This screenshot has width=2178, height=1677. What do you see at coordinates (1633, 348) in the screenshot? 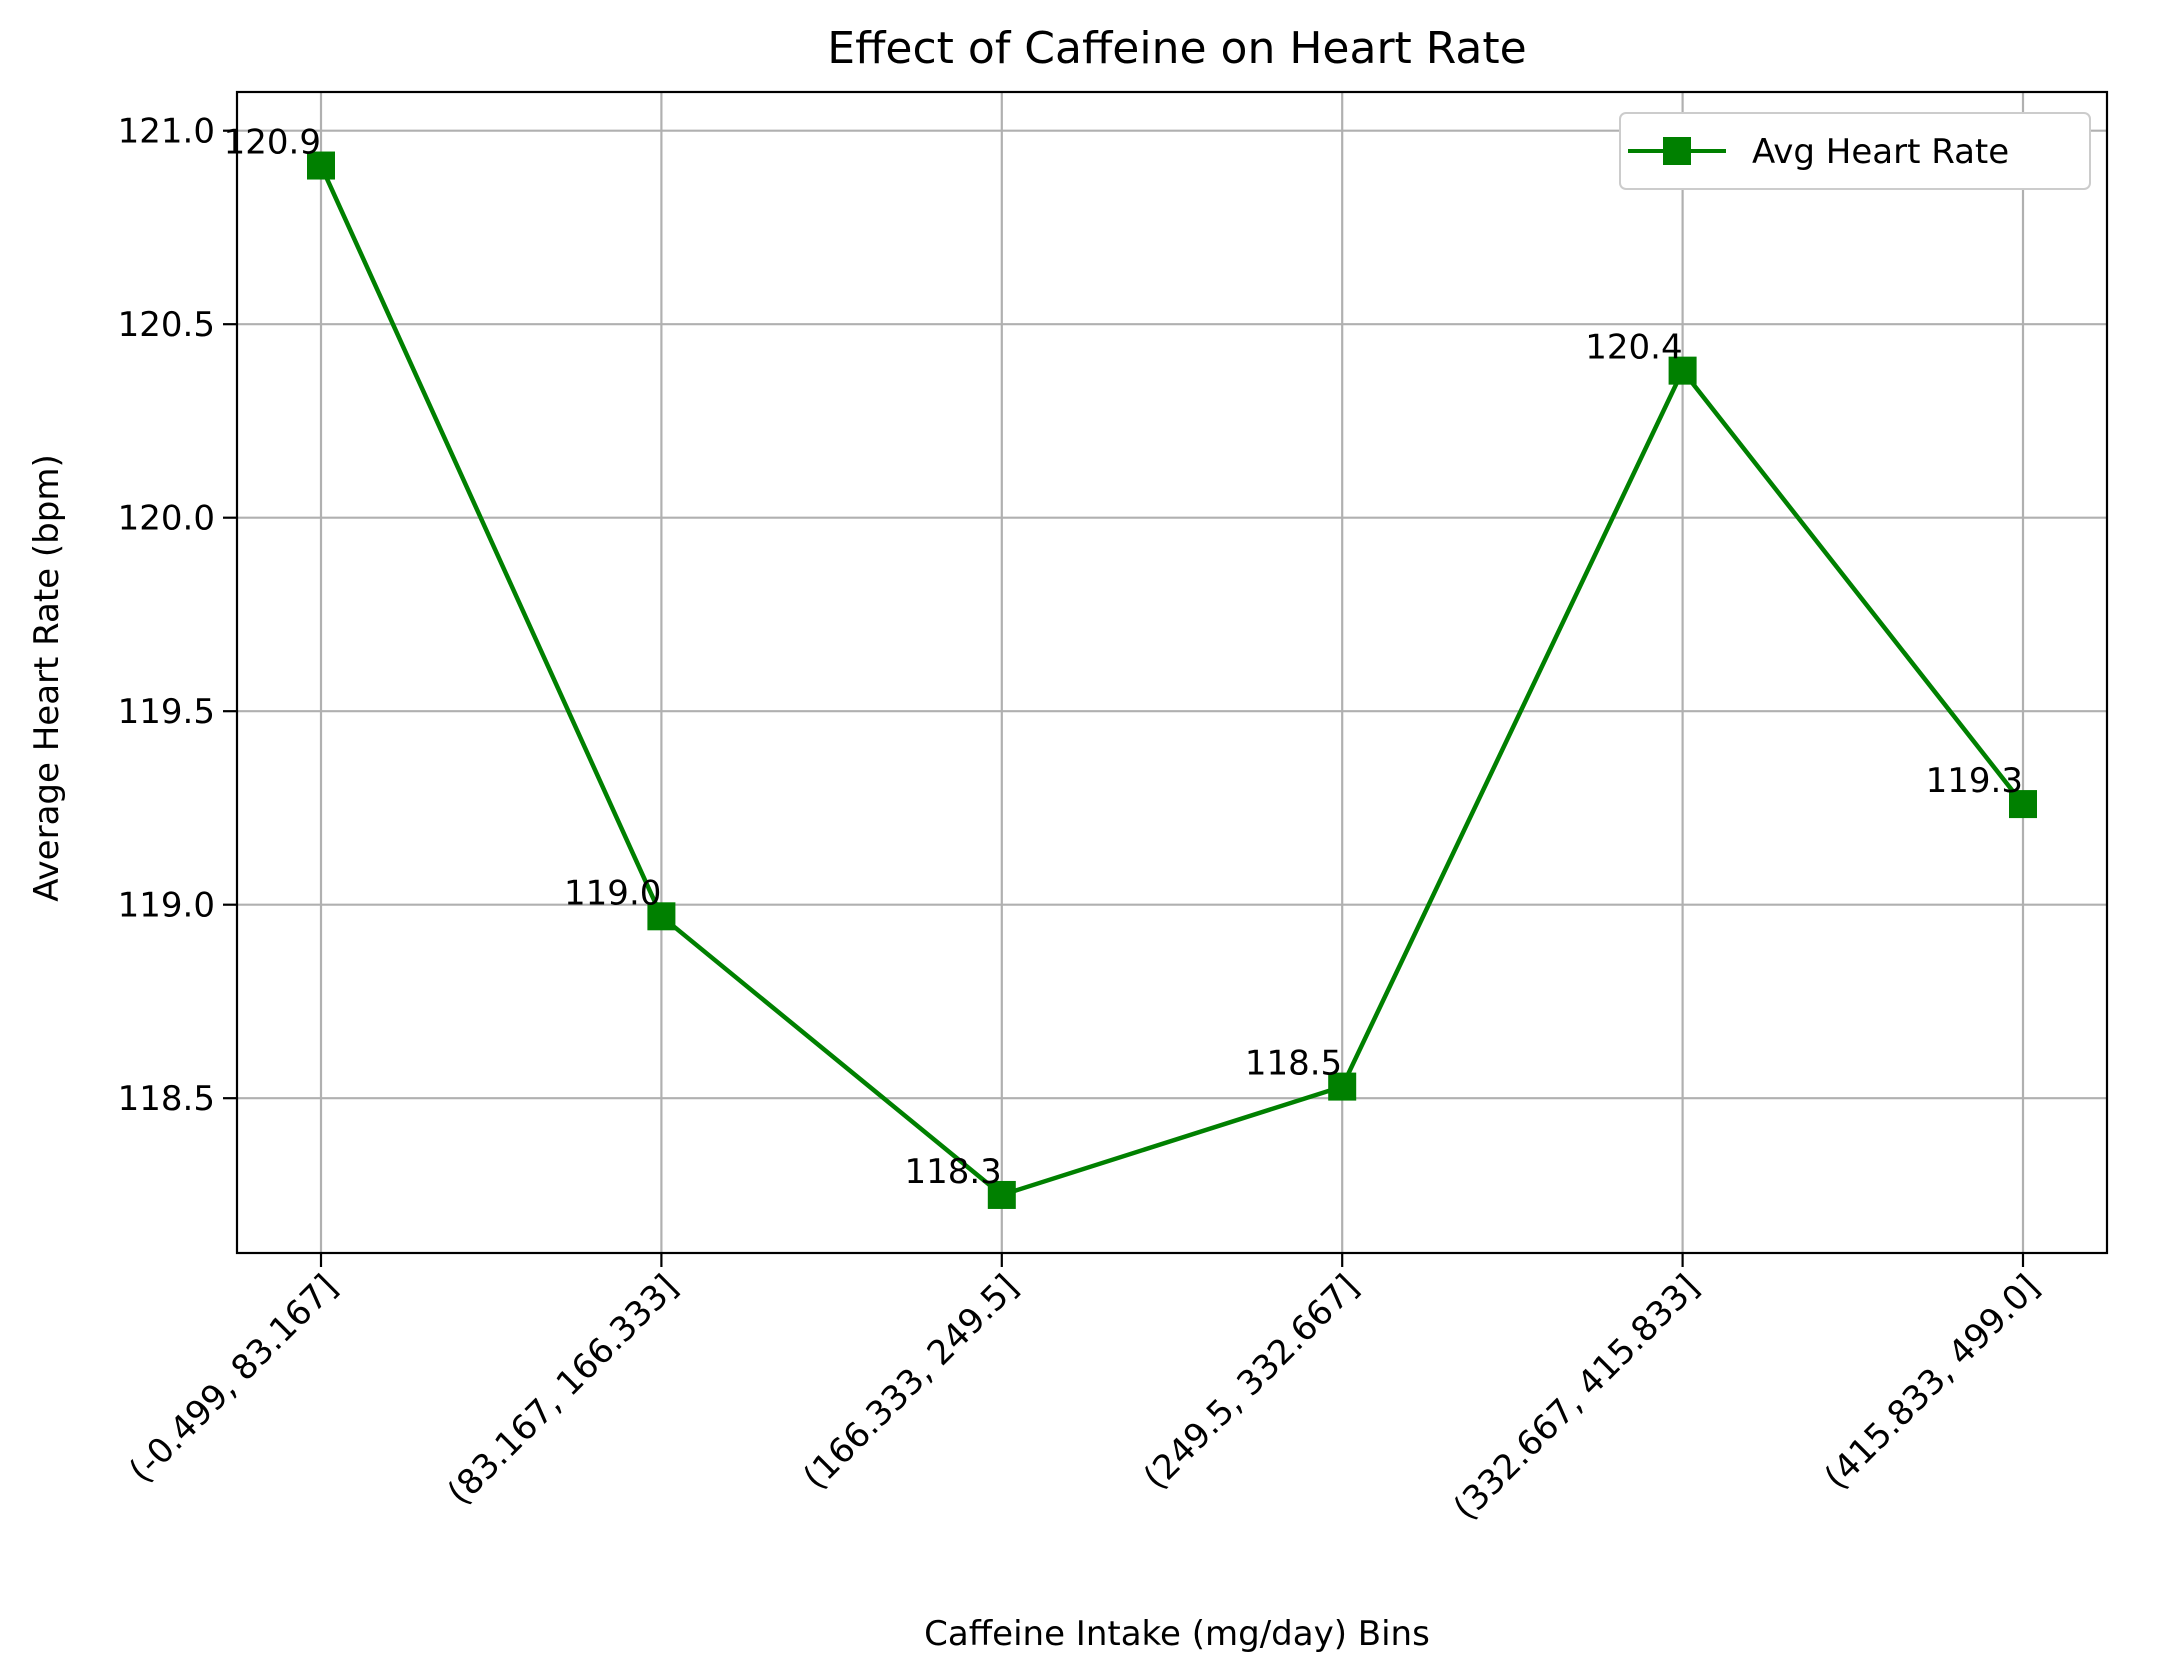
I see `data-label: 120.4` at bounding box center [1633, 348].